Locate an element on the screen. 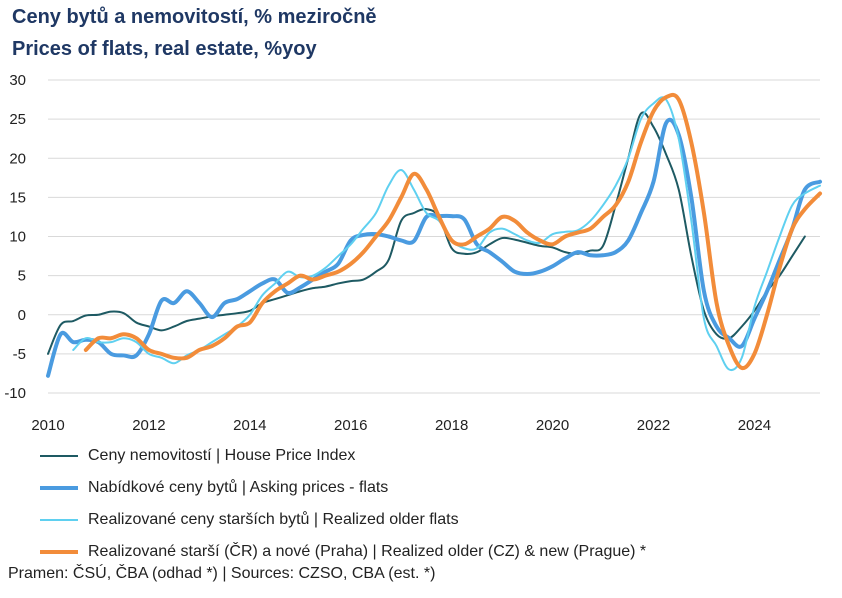 Image resolution: width=842 pixels, height=598 pixels. y-tick-label: -10 is located at coordinates (15, 393).